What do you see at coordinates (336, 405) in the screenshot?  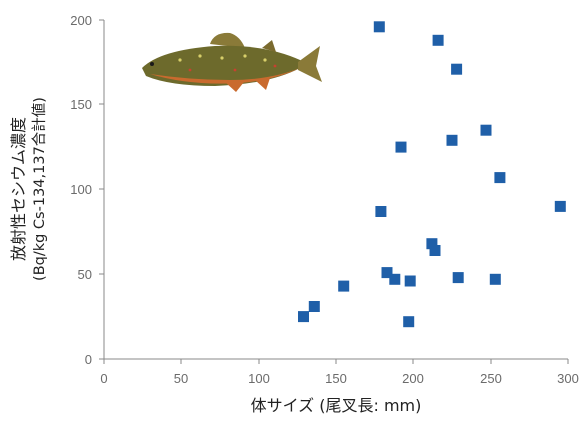 I see `x-axis-label: 体サイズ (尾叉長: mm)` at bounding box center [336, 405].